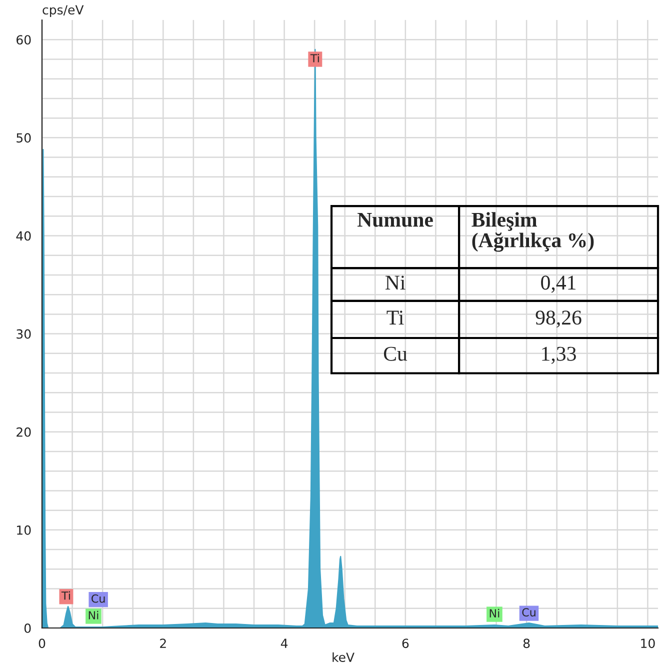 The width and height of the screenshot is (660, 671). Describe the element at coordinates (405, 643) in the screenshot. I see `x-tick-label: 6` at that location.